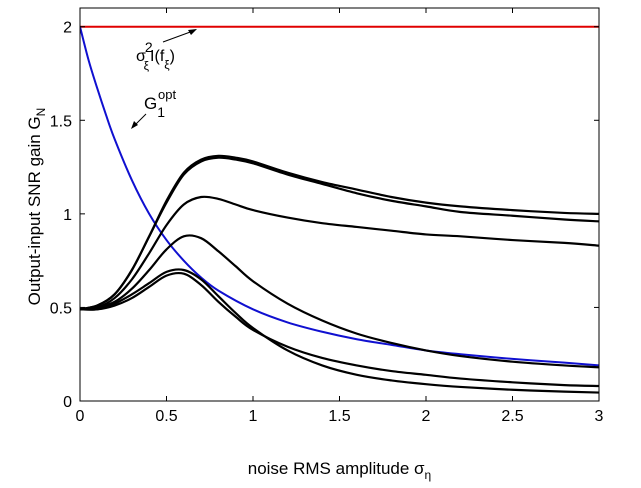 The height and width of the screenshot is (488, 641). I want to click on y-axis-label: Output-input SNR gain GN, so click(36, 207).